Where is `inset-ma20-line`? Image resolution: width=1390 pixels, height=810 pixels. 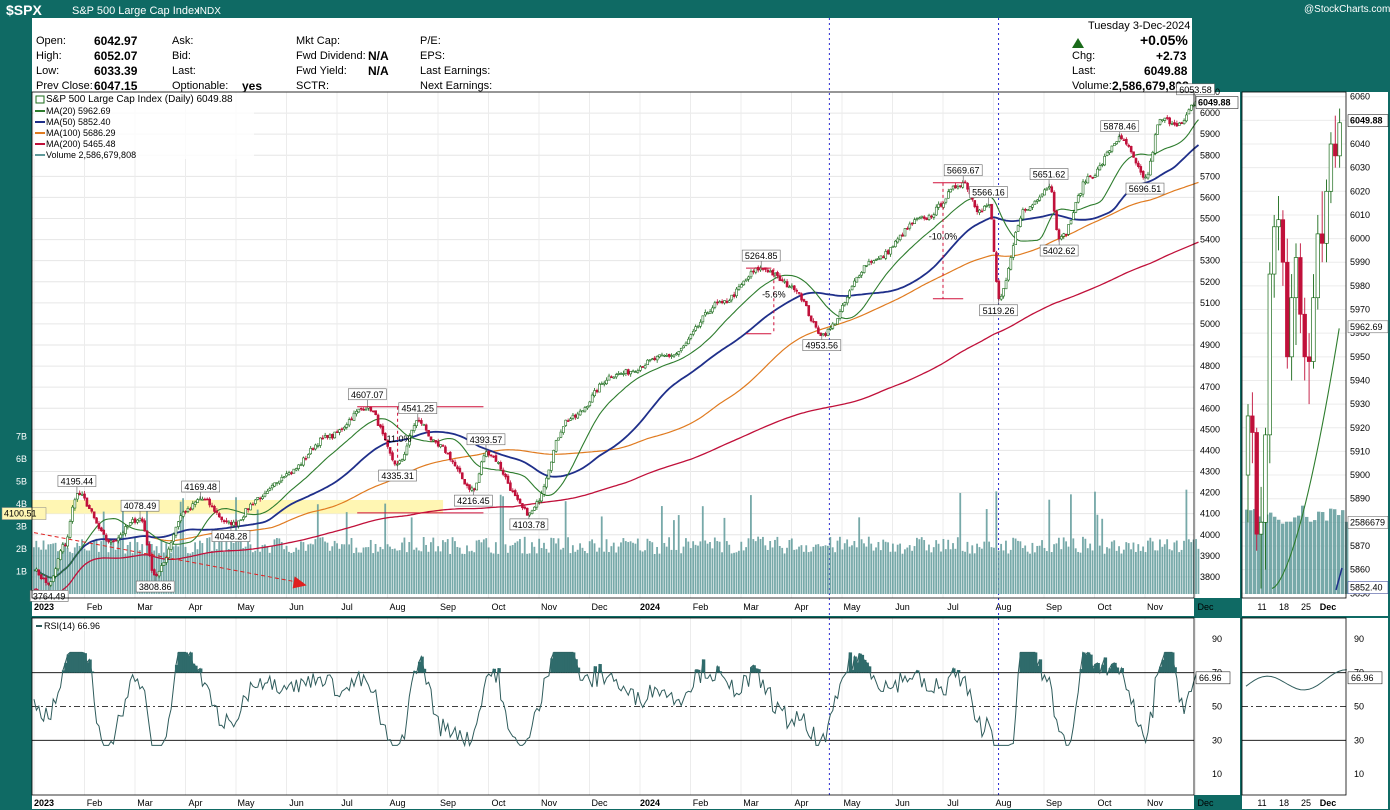 inset-ma20-line is located at coordinates (1305, 458).